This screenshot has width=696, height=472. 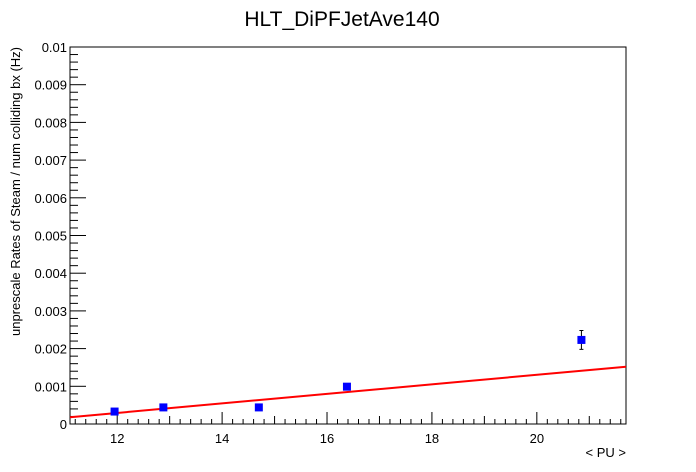 What do you see at coordinates (50, 236) in the screenshot?
I see `y-tick-label: 0.005` at bounding box center [50, 236].